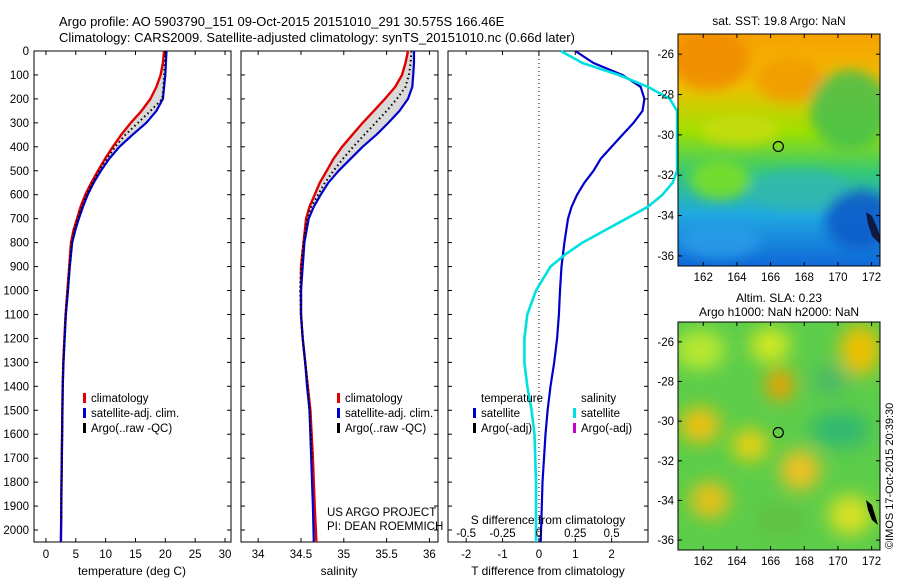 Image resolution: width=900 pixels, height=580 pixels. Describe the element at coordinates (779, 312) in the screenshot. I see `sla-map-title-line2: Argo h1000: NaN h2000: NaN` at that location.